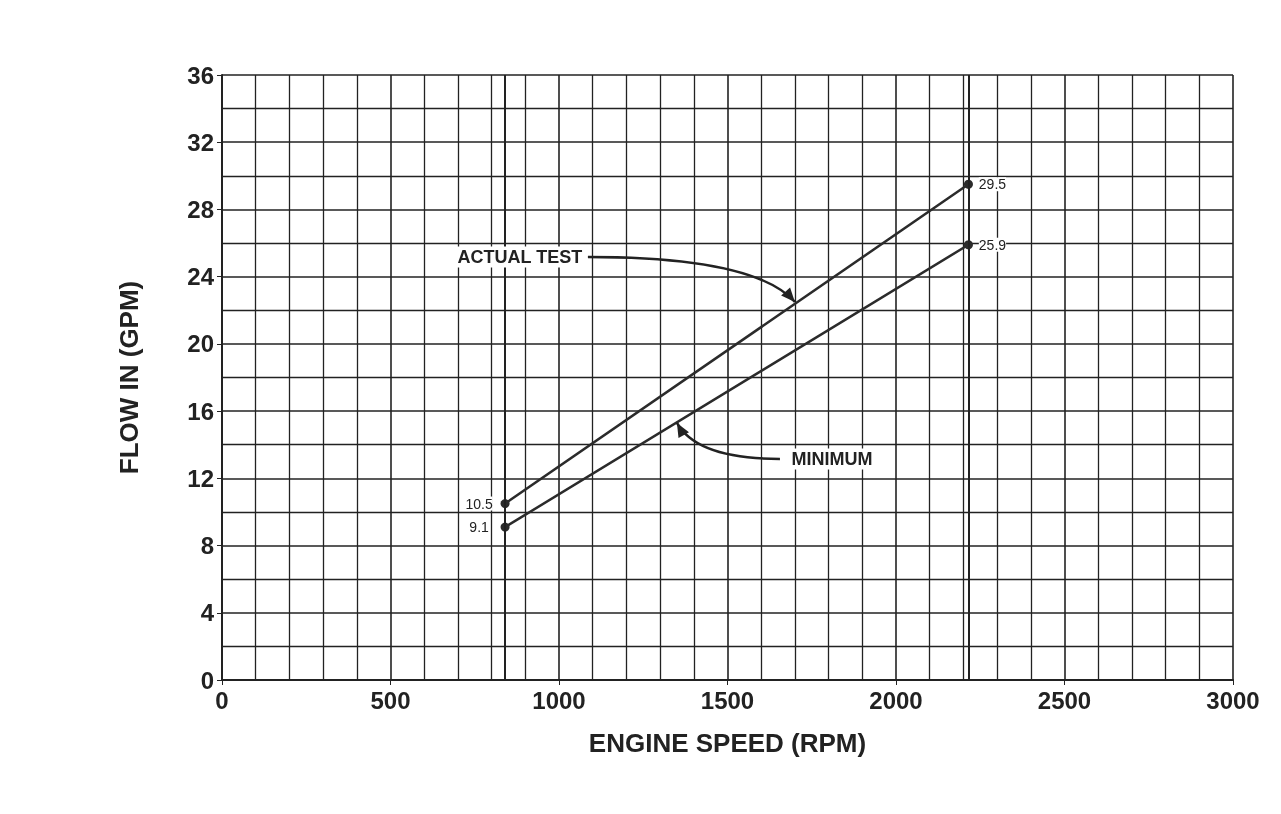 Image resolution: width=1281 pixels, height=814 pixels. Describe the element at coordinates (200, 344) in the screenshot. I see `y-tick-label: 20` at that location.